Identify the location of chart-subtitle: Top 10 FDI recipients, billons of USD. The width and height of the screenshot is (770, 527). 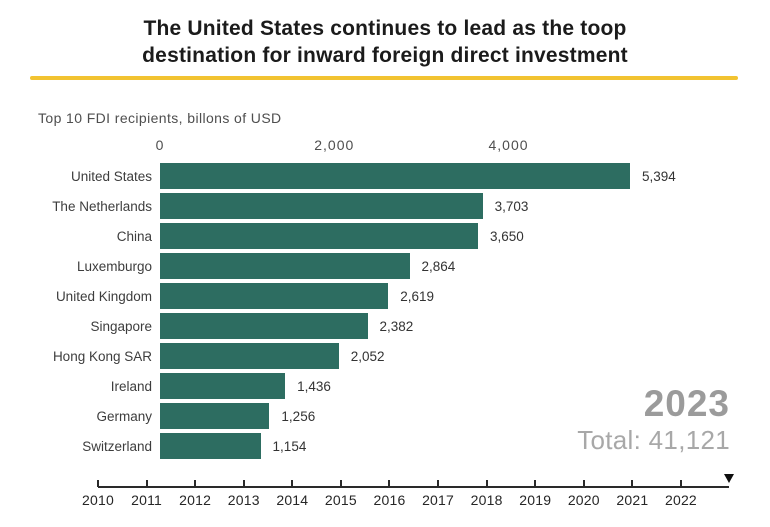
(160, 118).